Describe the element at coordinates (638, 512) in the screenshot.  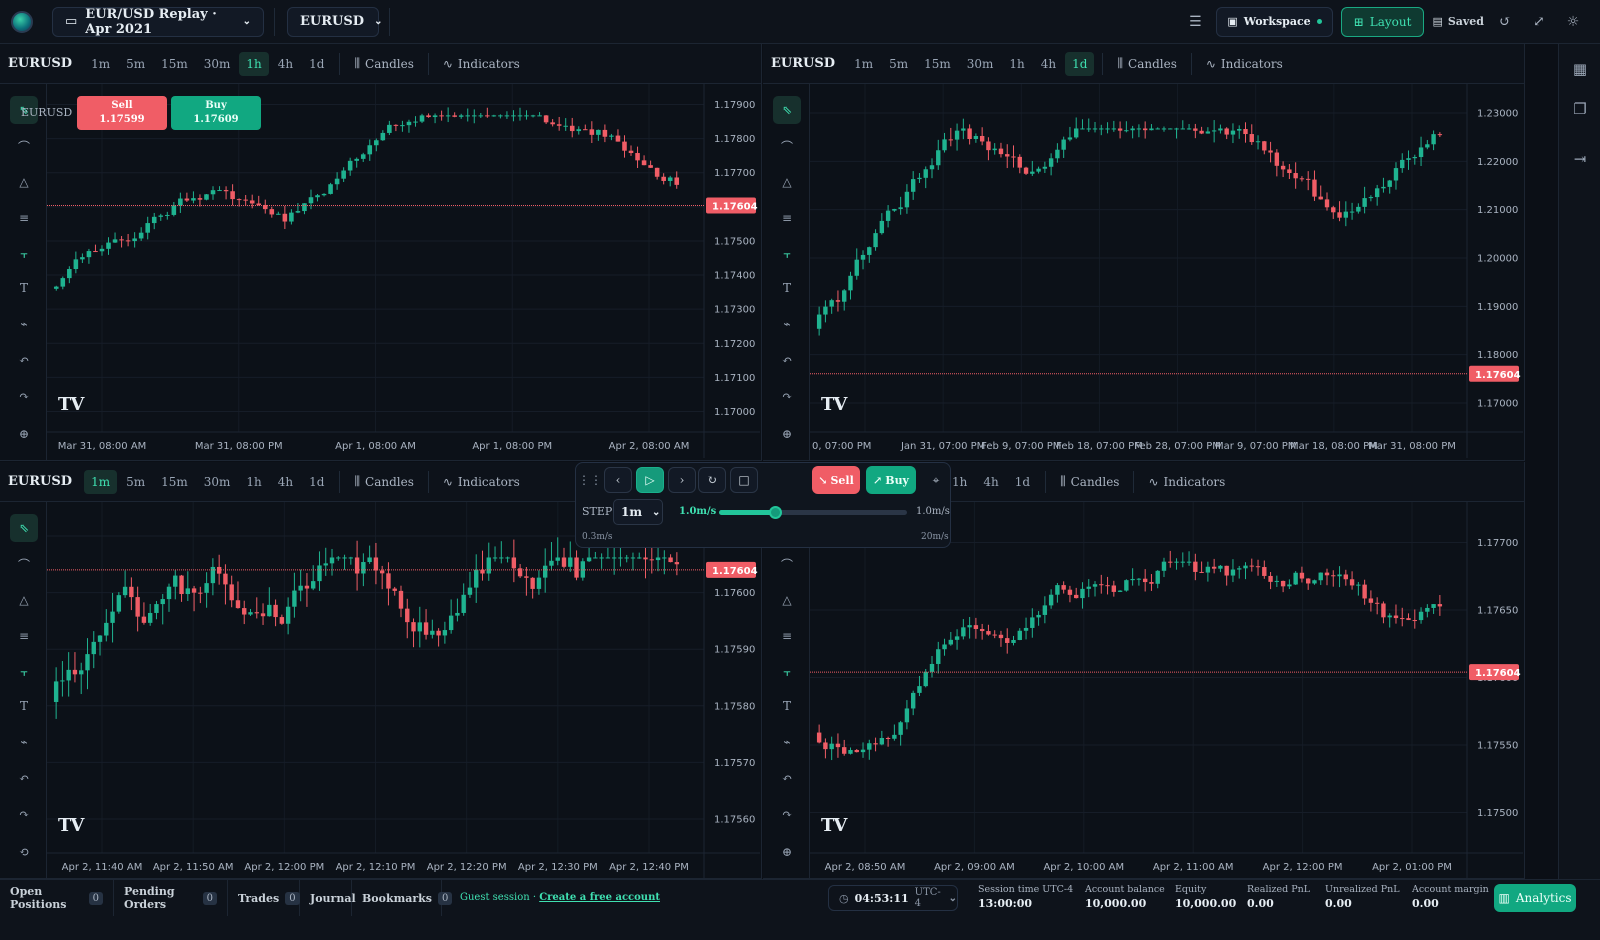
I see `step-select: 1m ⌄` at that location.